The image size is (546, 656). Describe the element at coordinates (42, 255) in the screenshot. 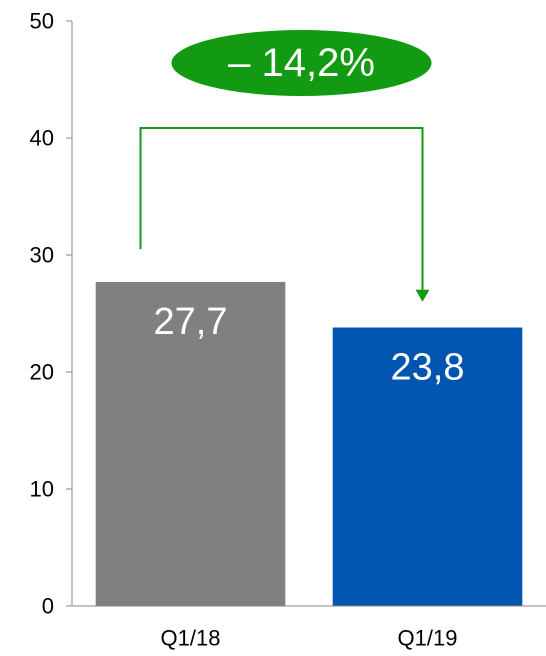

I see `y-tick-label: 30` at that location.